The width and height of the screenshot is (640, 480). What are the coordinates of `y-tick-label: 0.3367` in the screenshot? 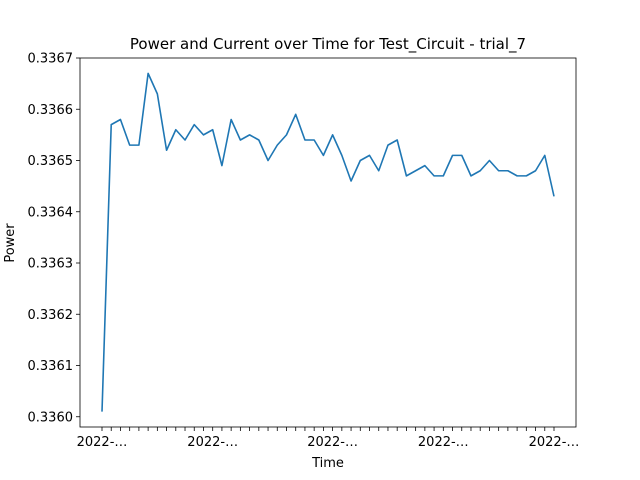 It's located at (51, 59).